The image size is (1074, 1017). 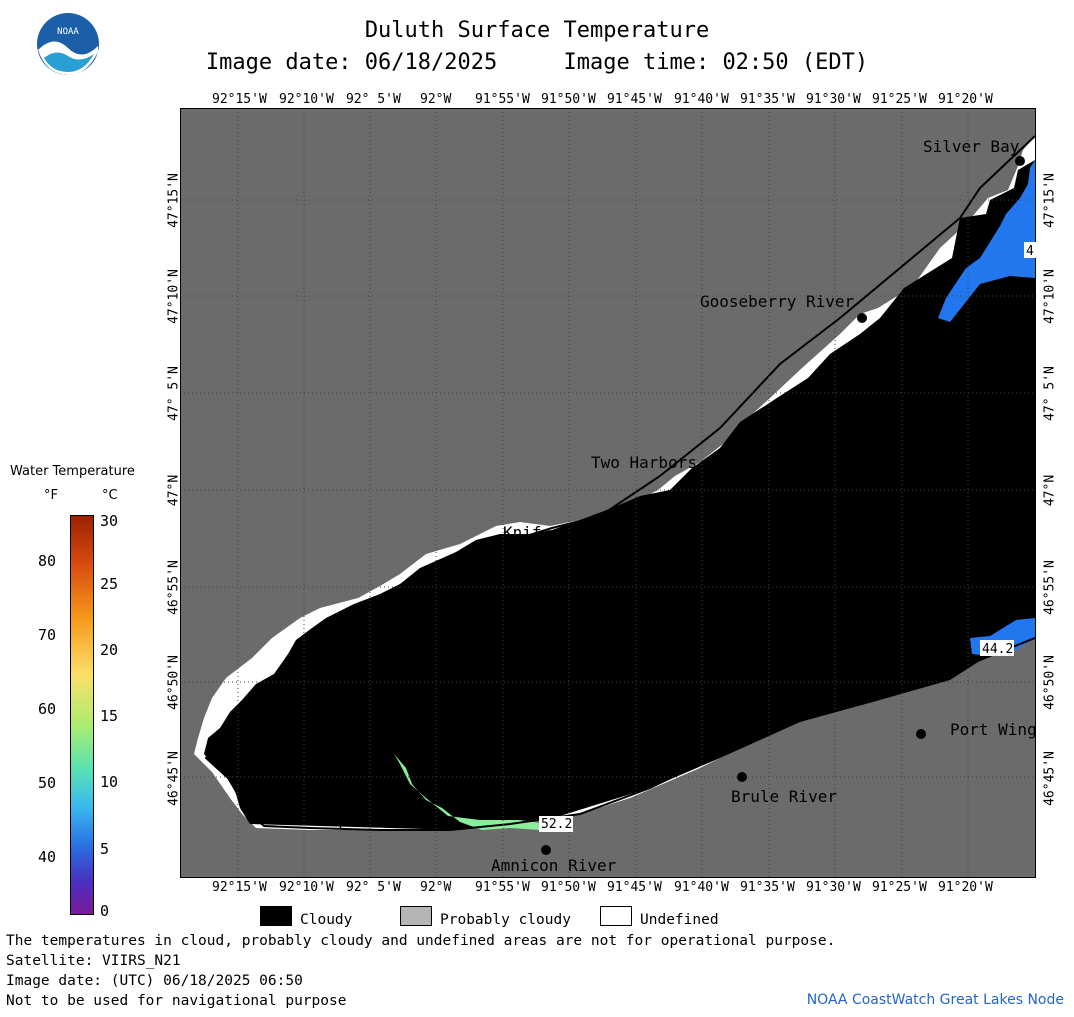 What do you see at coordinates (1050, 200) in the screenshot?
I see `lat-tick-right: 47°15'N` at bounding box center [1050, 200].